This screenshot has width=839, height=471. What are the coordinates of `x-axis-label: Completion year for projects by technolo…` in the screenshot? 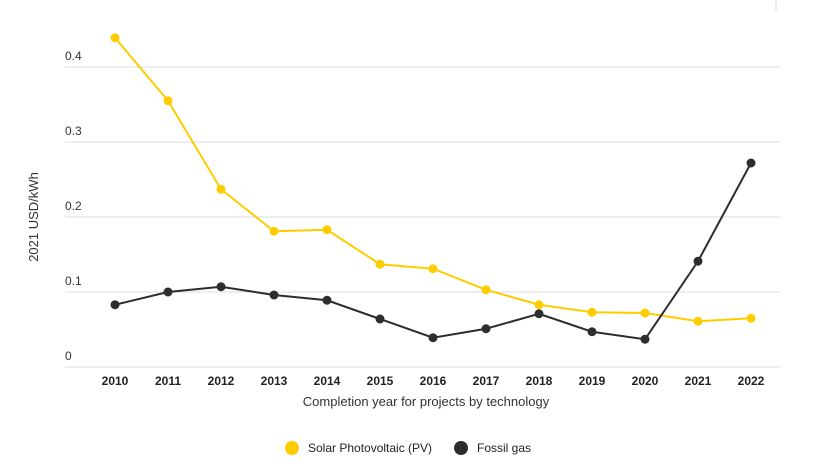 It's located at (426, 401).